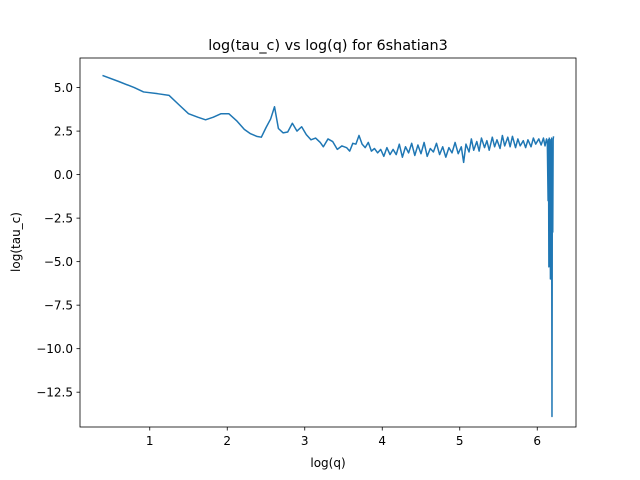  I want to click on y-axis-label: log(tau_c), so click(16, 242).